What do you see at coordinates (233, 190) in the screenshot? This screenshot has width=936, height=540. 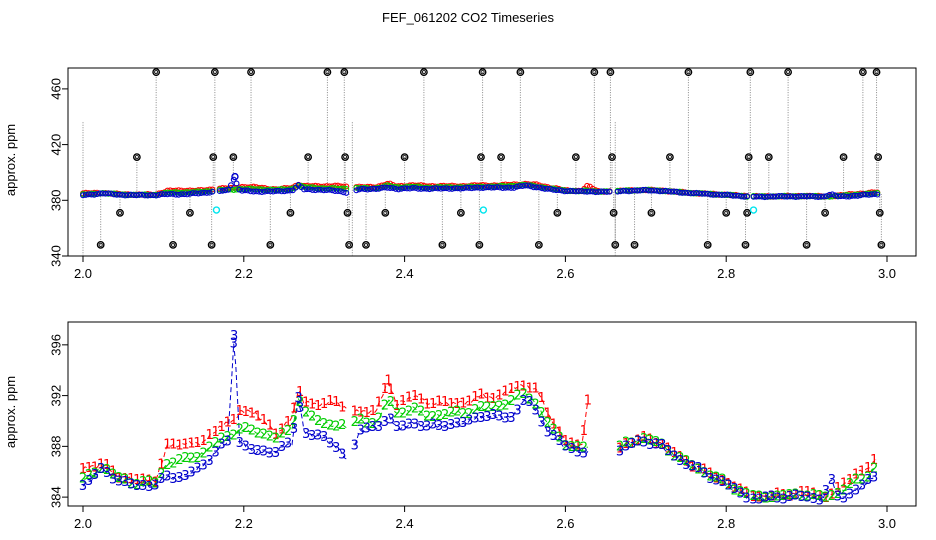 I see `top-series-2-point` at bounding box center [233, 190].